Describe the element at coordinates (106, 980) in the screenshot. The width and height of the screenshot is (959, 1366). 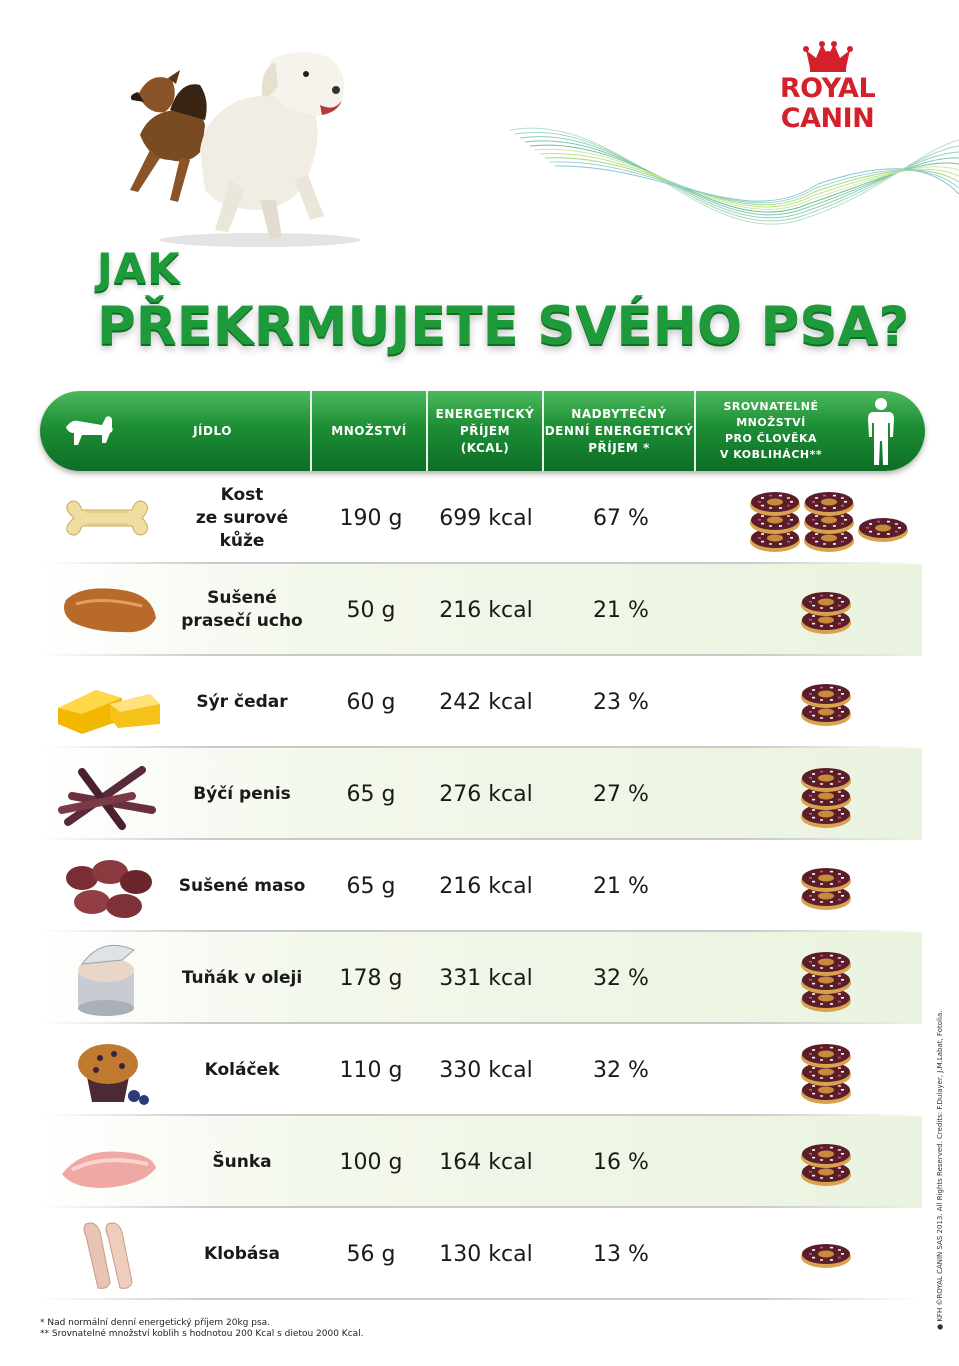
I see `tuna-can-image` at that location.